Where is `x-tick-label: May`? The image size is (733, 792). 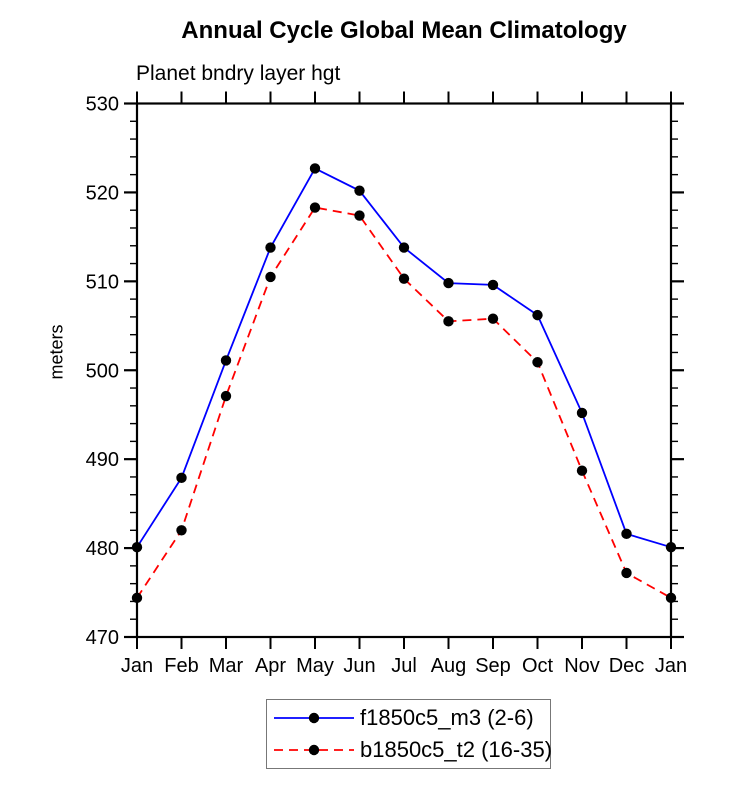
x-tick-label: May is located at coordinates (315, 666).